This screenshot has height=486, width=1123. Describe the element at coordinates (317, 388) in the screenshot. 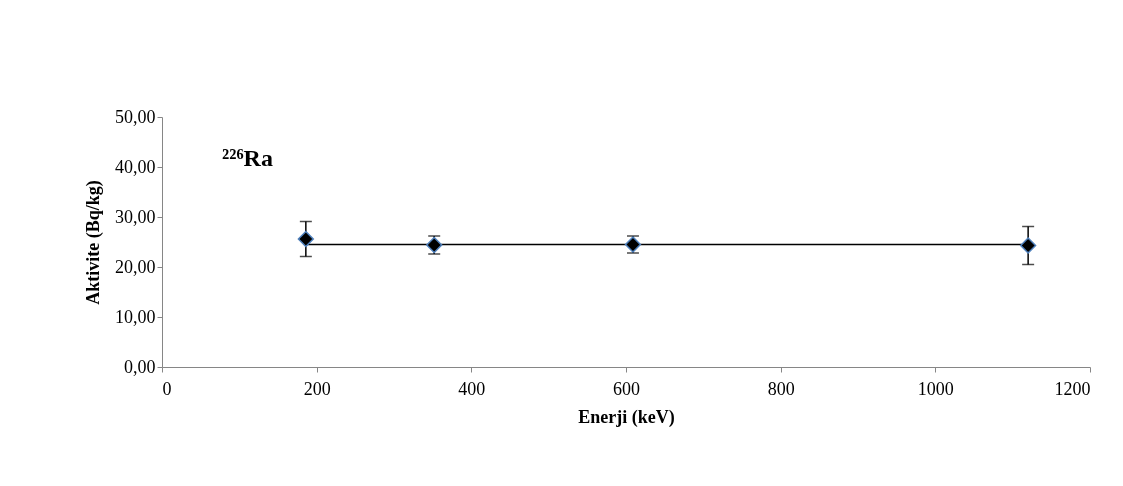

I see `x-tick-label: 200` at that location.